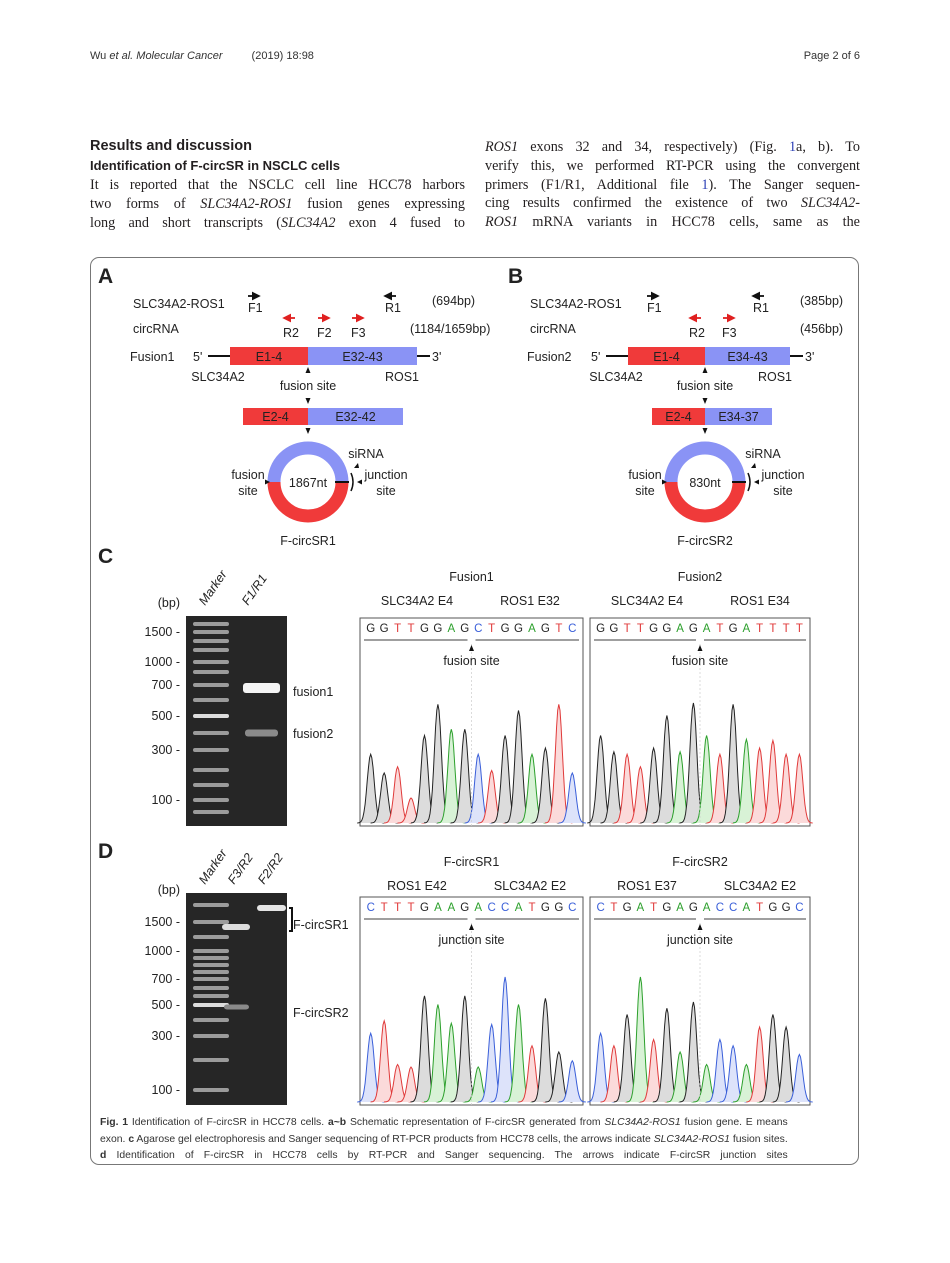 This screenshot has height=1263, width=950. What do you see at coordinates (197, 357) in the screenshot?
I see `five-prime-label: 5'` at bounding box center [197, 357].